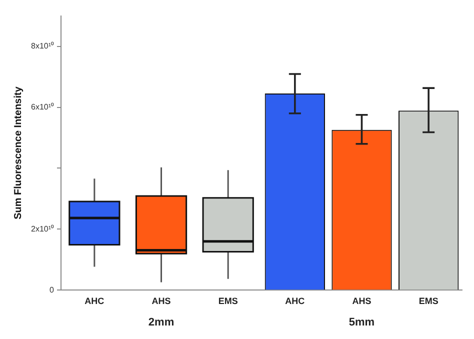  I want to click on y-tick-label: 0, so click(52, 289).